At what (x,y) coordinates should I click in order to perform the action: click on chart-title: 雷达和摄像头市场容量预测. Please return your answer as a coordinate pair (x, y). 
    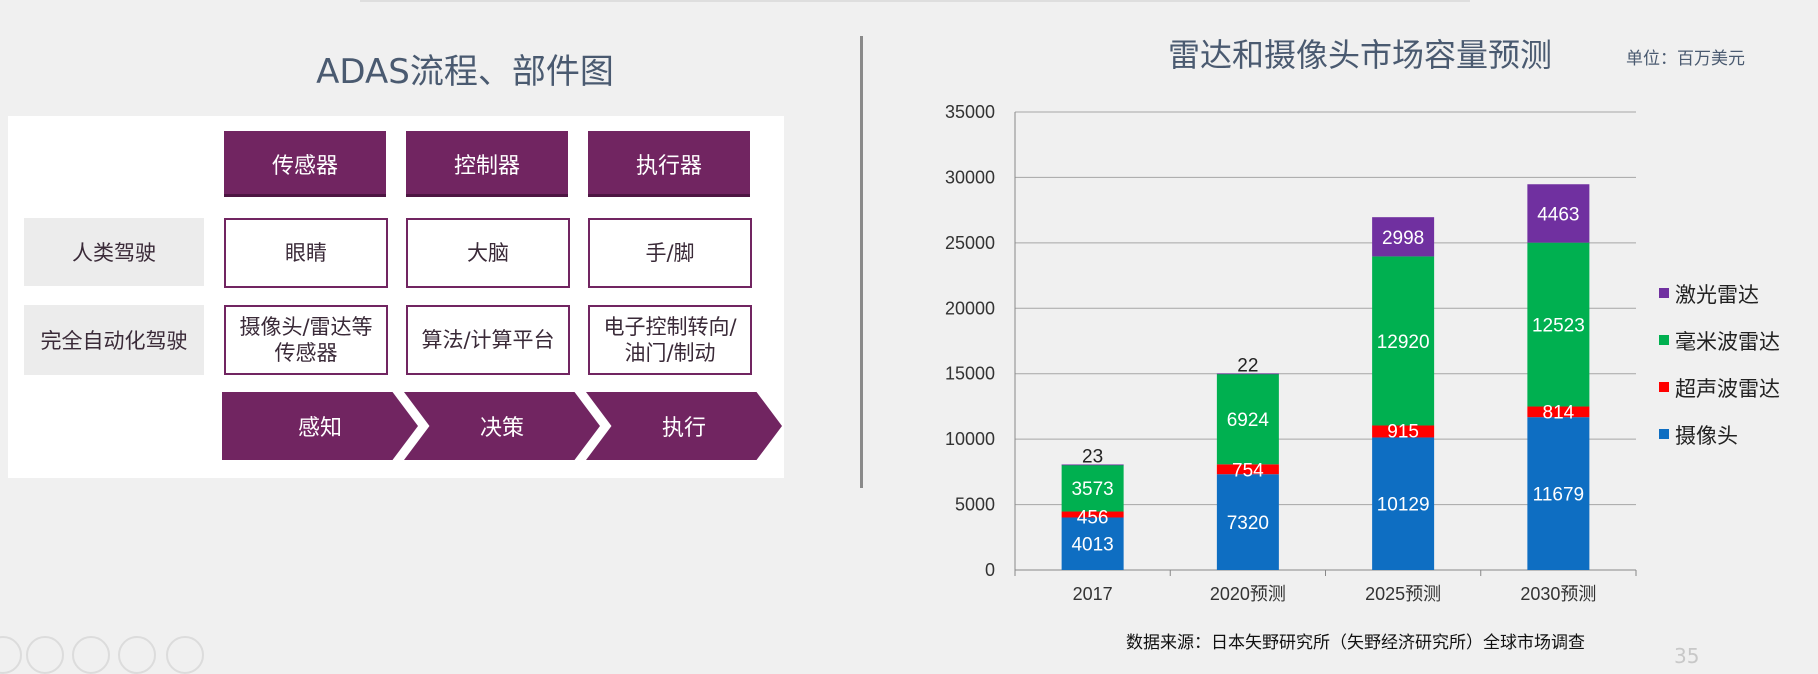
    Looking at the image, I should click on (1359, 55).